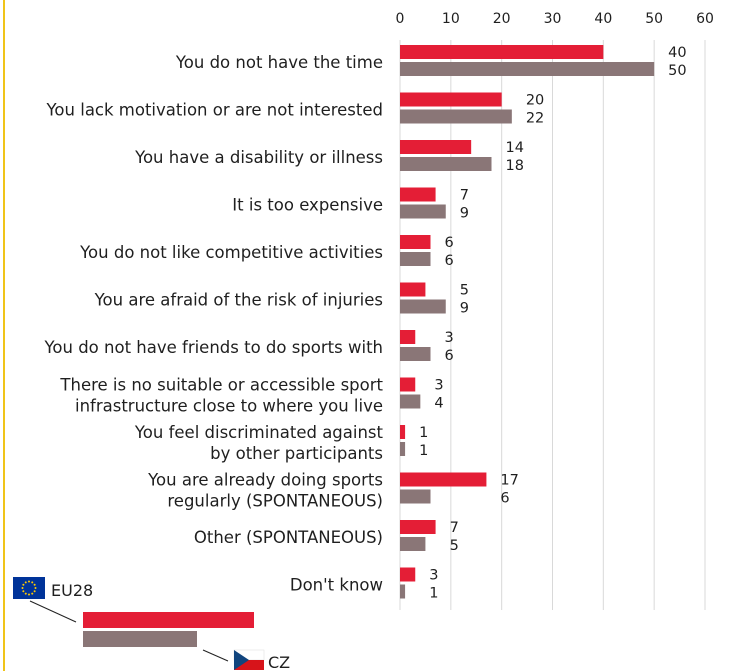 This screenshot has width=745, height=671. What do you see at coordinates (168, 620) in the screenshot?
I see `legend-swatch-eu28` at bounding box center [168, 620].